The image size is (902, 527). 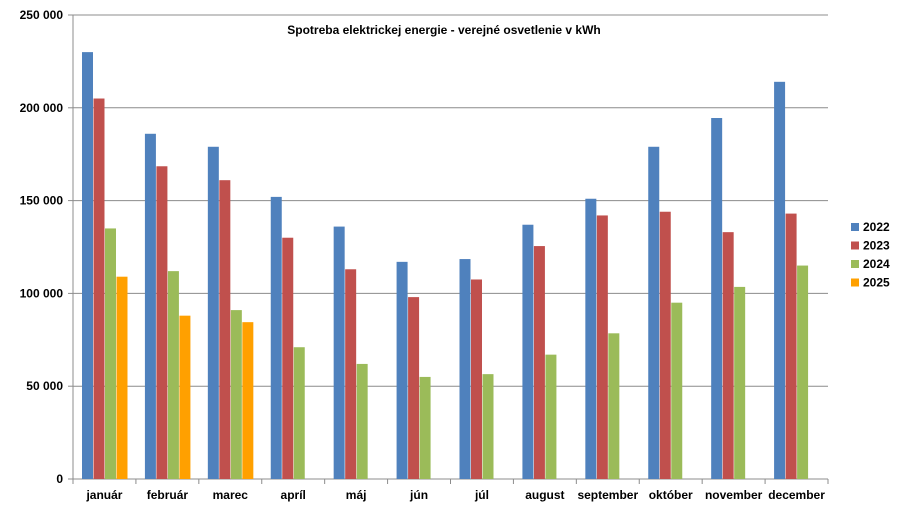 I want to click on bar-2022-august, so click(x=528, y=351).